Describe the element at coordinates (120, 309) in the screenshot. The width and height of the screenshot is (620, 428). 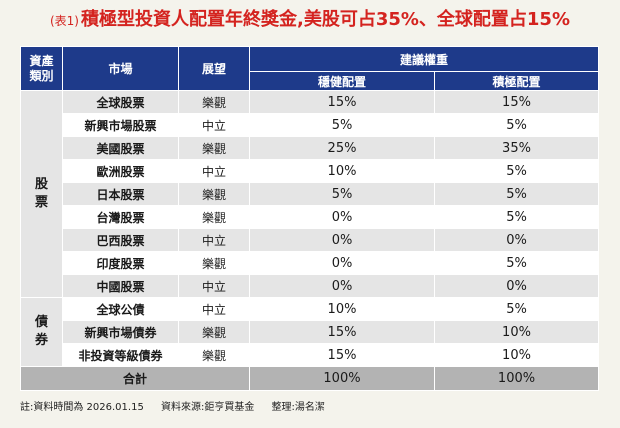
I see `market-name: 全球公債` at that location.